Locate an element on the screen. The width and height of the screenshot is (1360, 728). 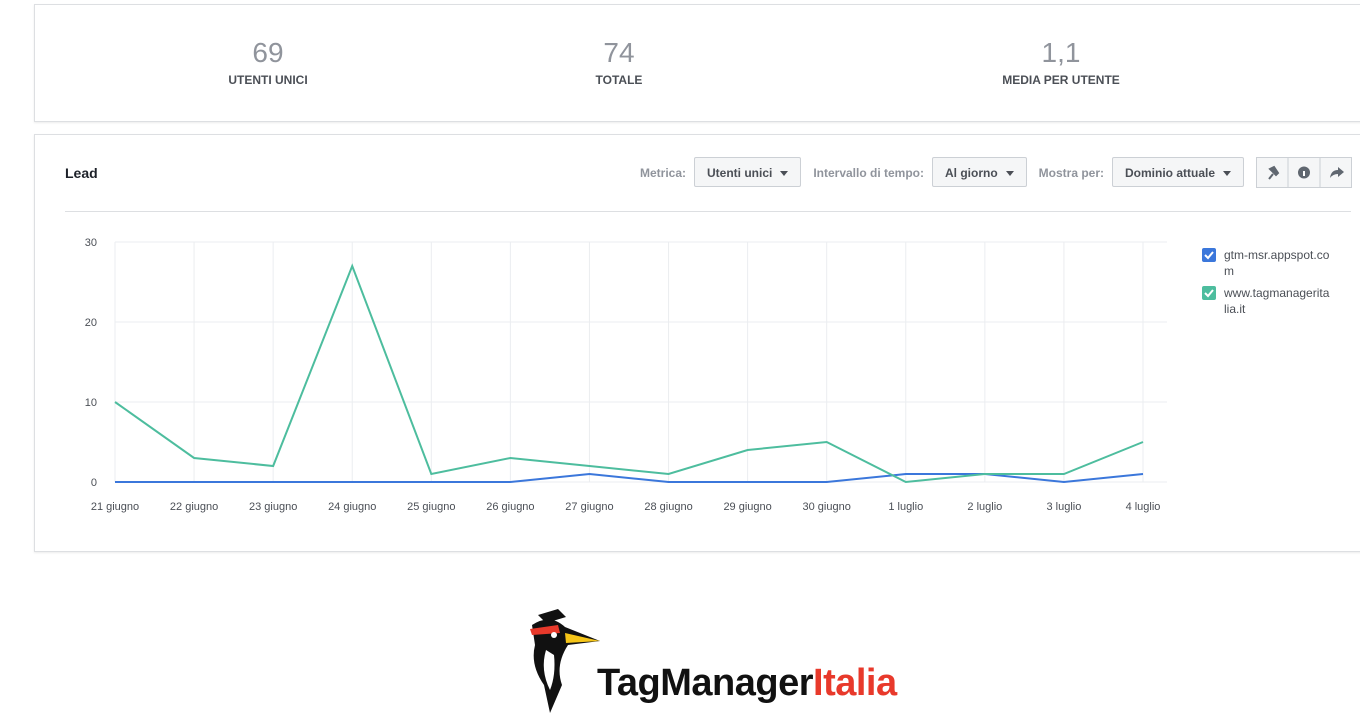
x-tick-label: 23 giugno is located at coordinates (273, 507).